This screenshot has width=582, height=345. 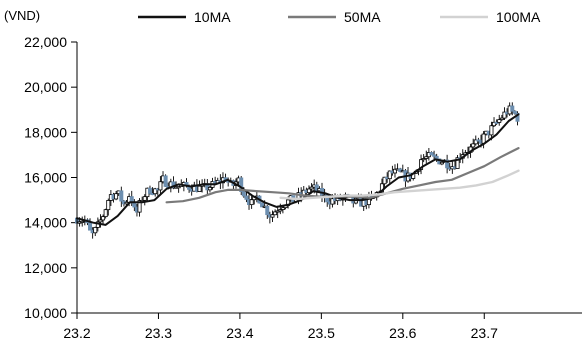 What do you see at coordinates (212, 17) in the screenshot?
I see `legend-10ma-label: 10MA` at bounding box center [212, 17].